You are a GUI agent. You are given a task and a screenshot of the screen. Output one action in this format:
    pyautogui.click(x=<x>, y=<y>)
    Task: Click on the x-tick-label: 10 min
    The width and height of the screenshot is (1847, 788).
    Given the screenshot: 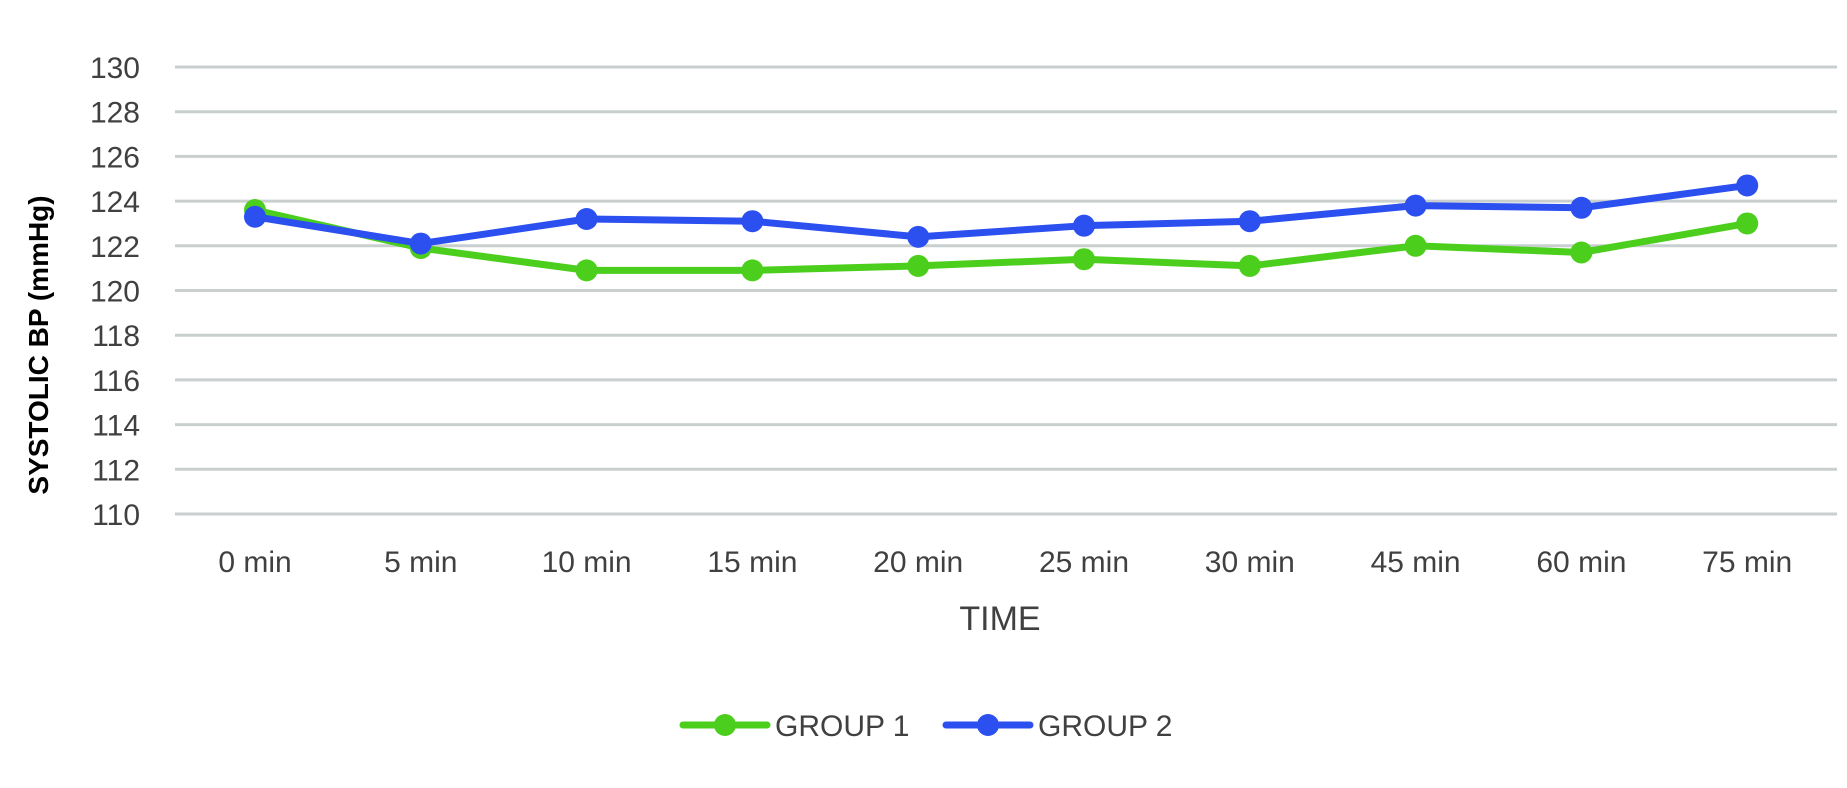 What is the action you would take?
    pyautogui.click(x=587, y=562)
    